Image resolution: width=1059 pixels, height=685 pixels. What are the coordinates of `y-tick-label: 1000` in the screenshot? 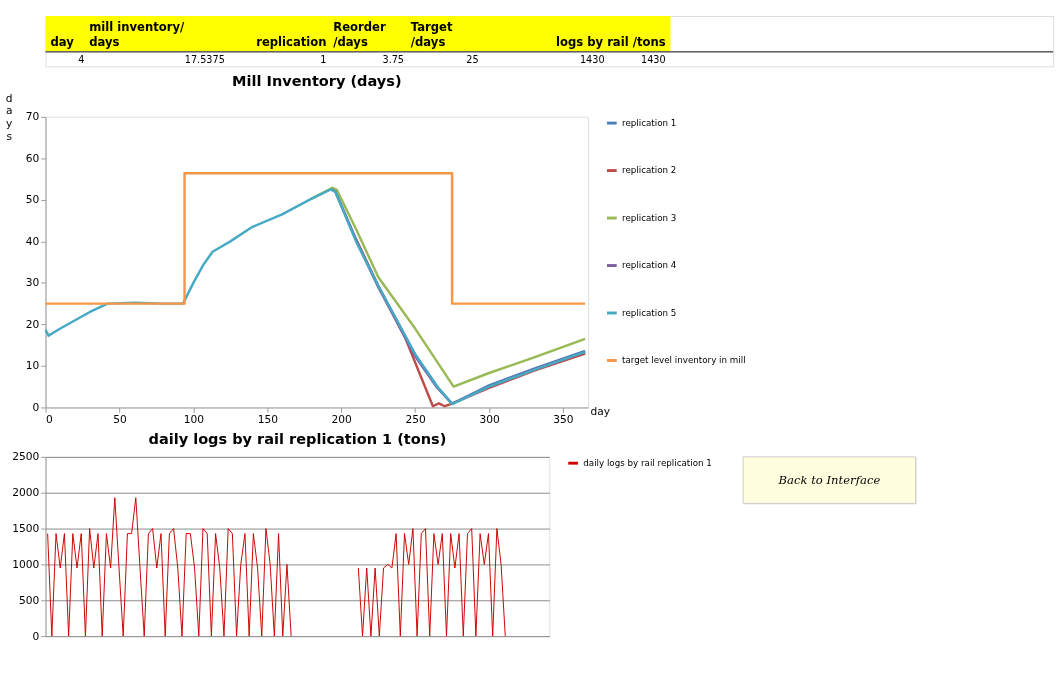 It's located at (26, 564).